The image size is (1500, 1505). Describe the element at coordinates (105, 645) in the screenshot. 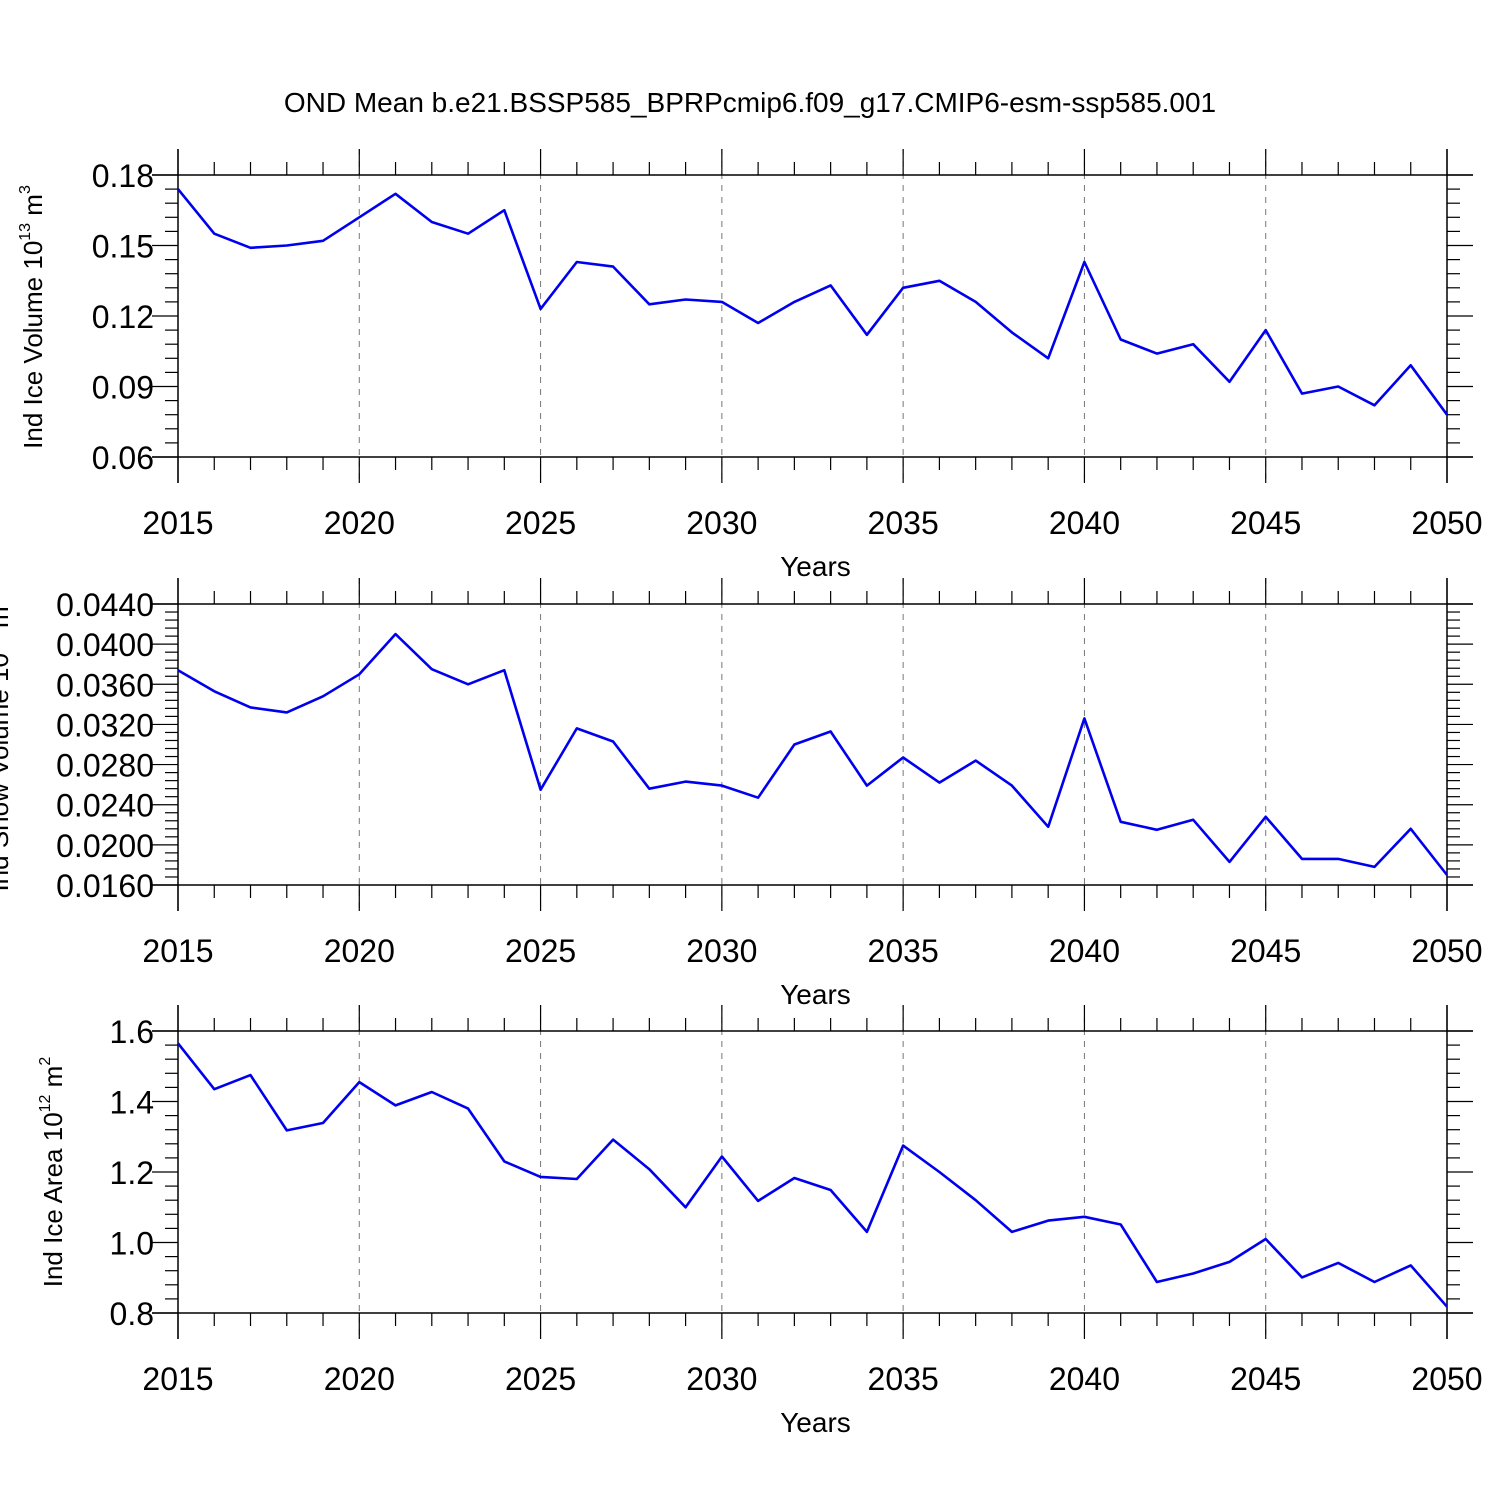

I see `y-tick-label: 0.0400` at that location.